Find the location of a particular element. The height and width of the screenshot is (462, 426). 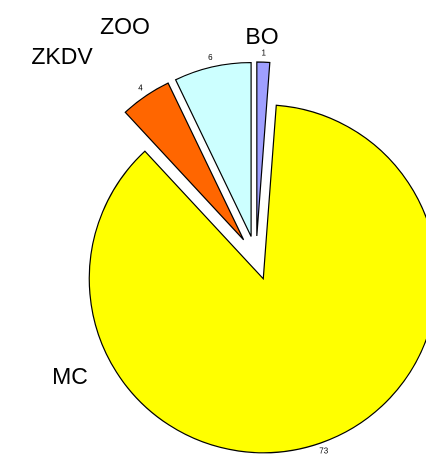

category-label: MC is located at coordinates (70, 376).